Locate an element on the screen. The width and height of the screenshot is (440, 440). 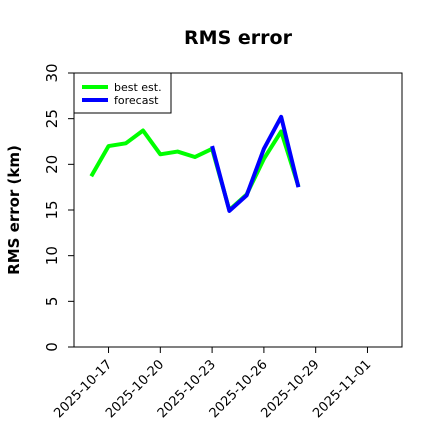
y-tick-label: 15 is located at coordinates (52, 209).